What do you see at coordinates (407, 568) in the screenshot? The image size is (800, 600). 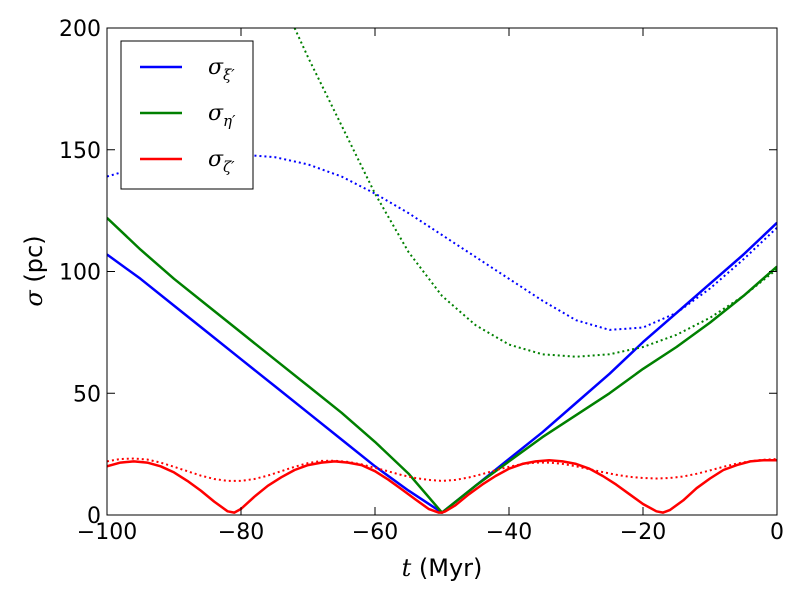 I see `x-axis-label-symbol: t` at bounding box center [407, 568].